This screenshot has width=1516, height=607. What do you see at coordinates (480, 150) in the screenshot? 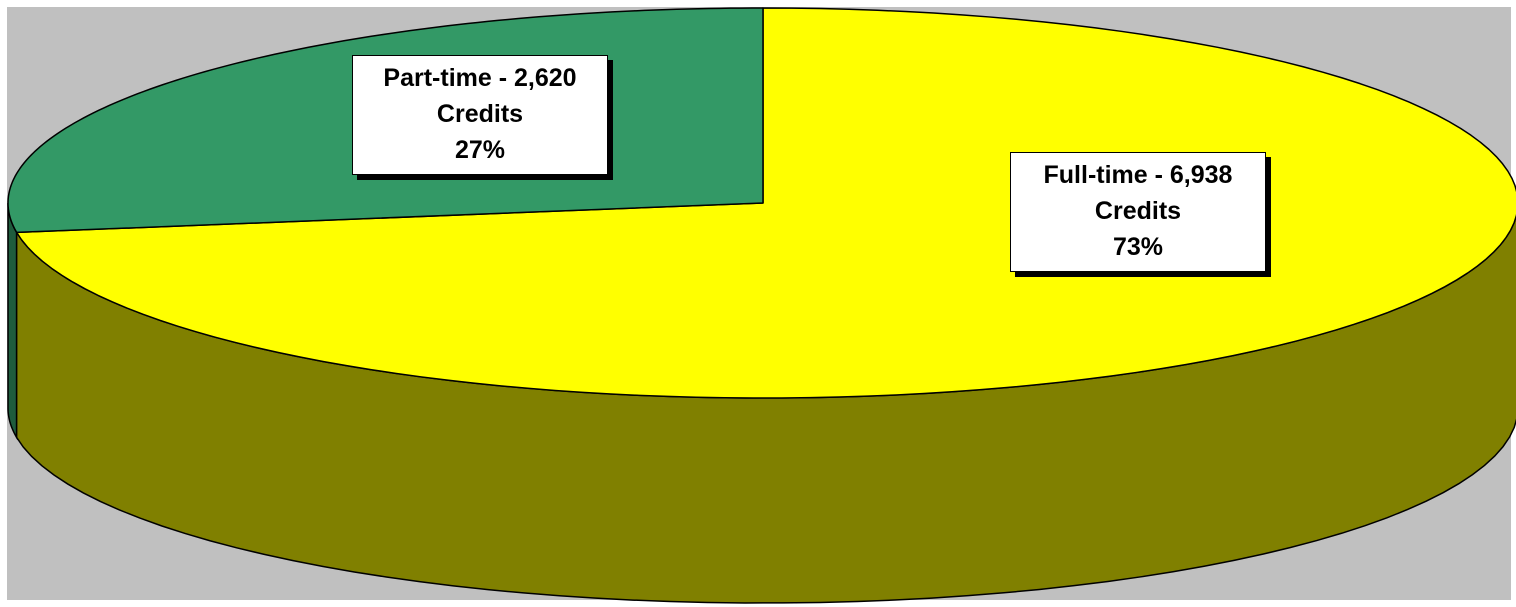
I see `data-label-part-time-line-3: 27%` at bounding box center [480, 150].